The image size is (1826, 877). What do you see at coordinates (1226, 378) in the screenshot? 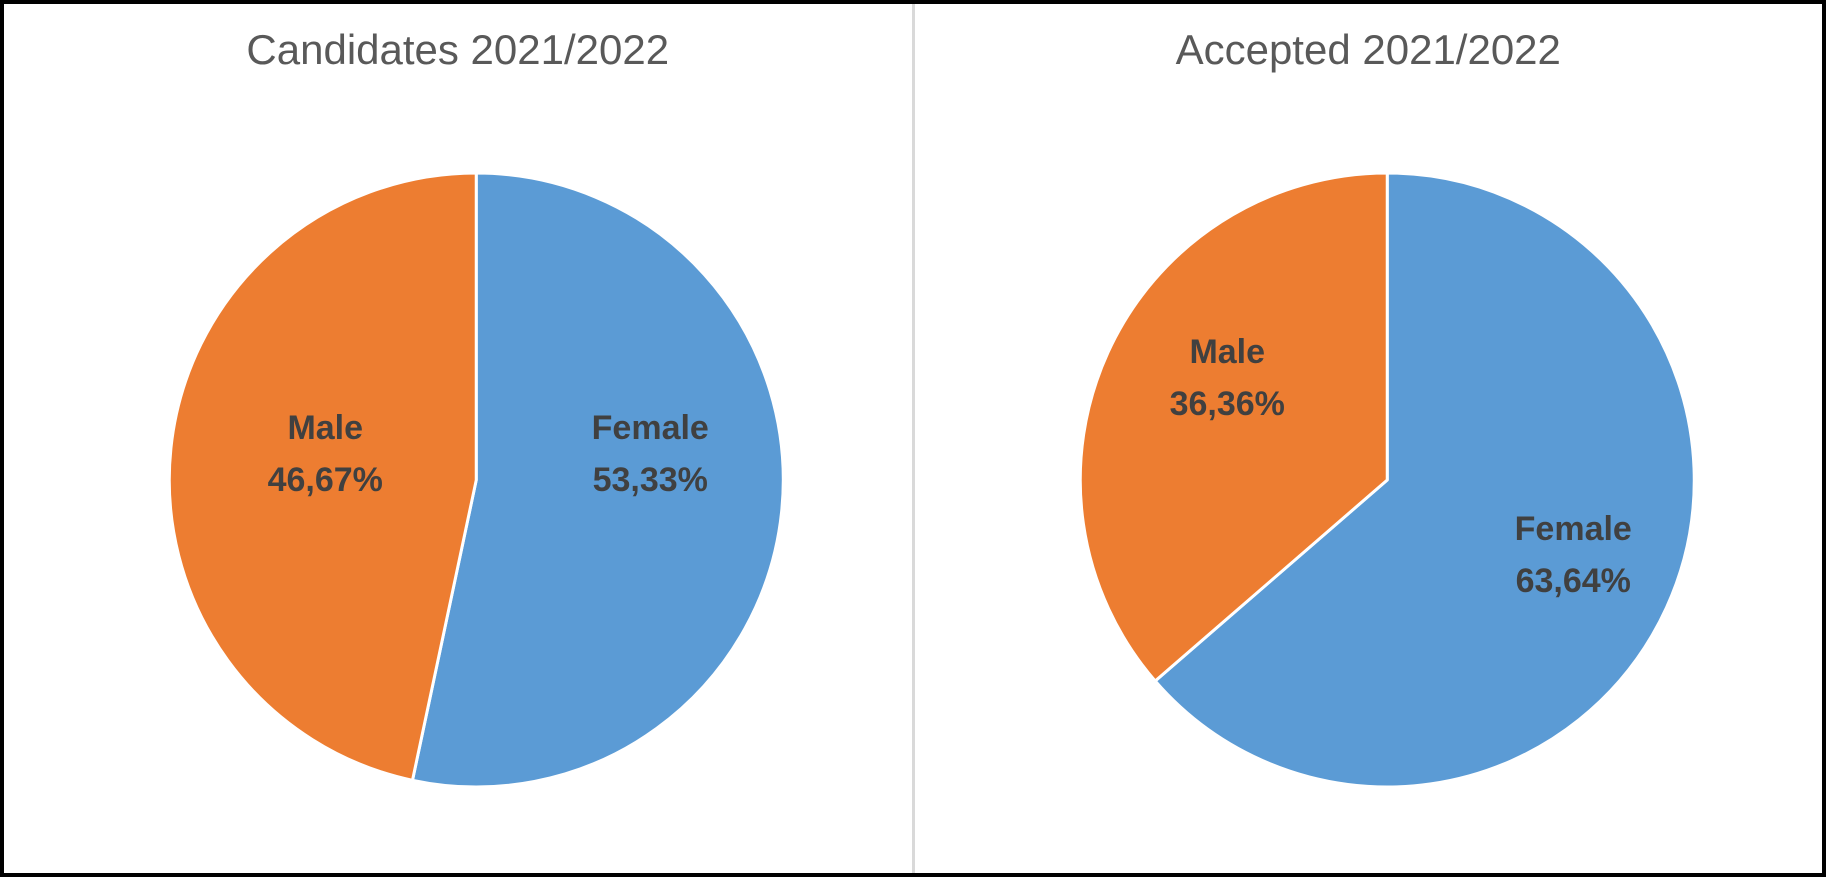
I see `slice-label-male: Male 36,36%` at bounding box center [1226, 378].